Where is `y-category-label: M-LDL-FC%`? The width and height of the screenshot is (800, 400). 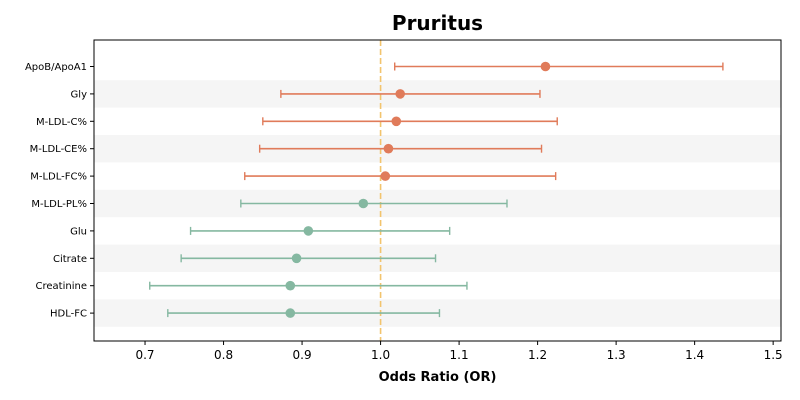
y-category-label: M-LDL-FC% is located at coordinates (58, 177).